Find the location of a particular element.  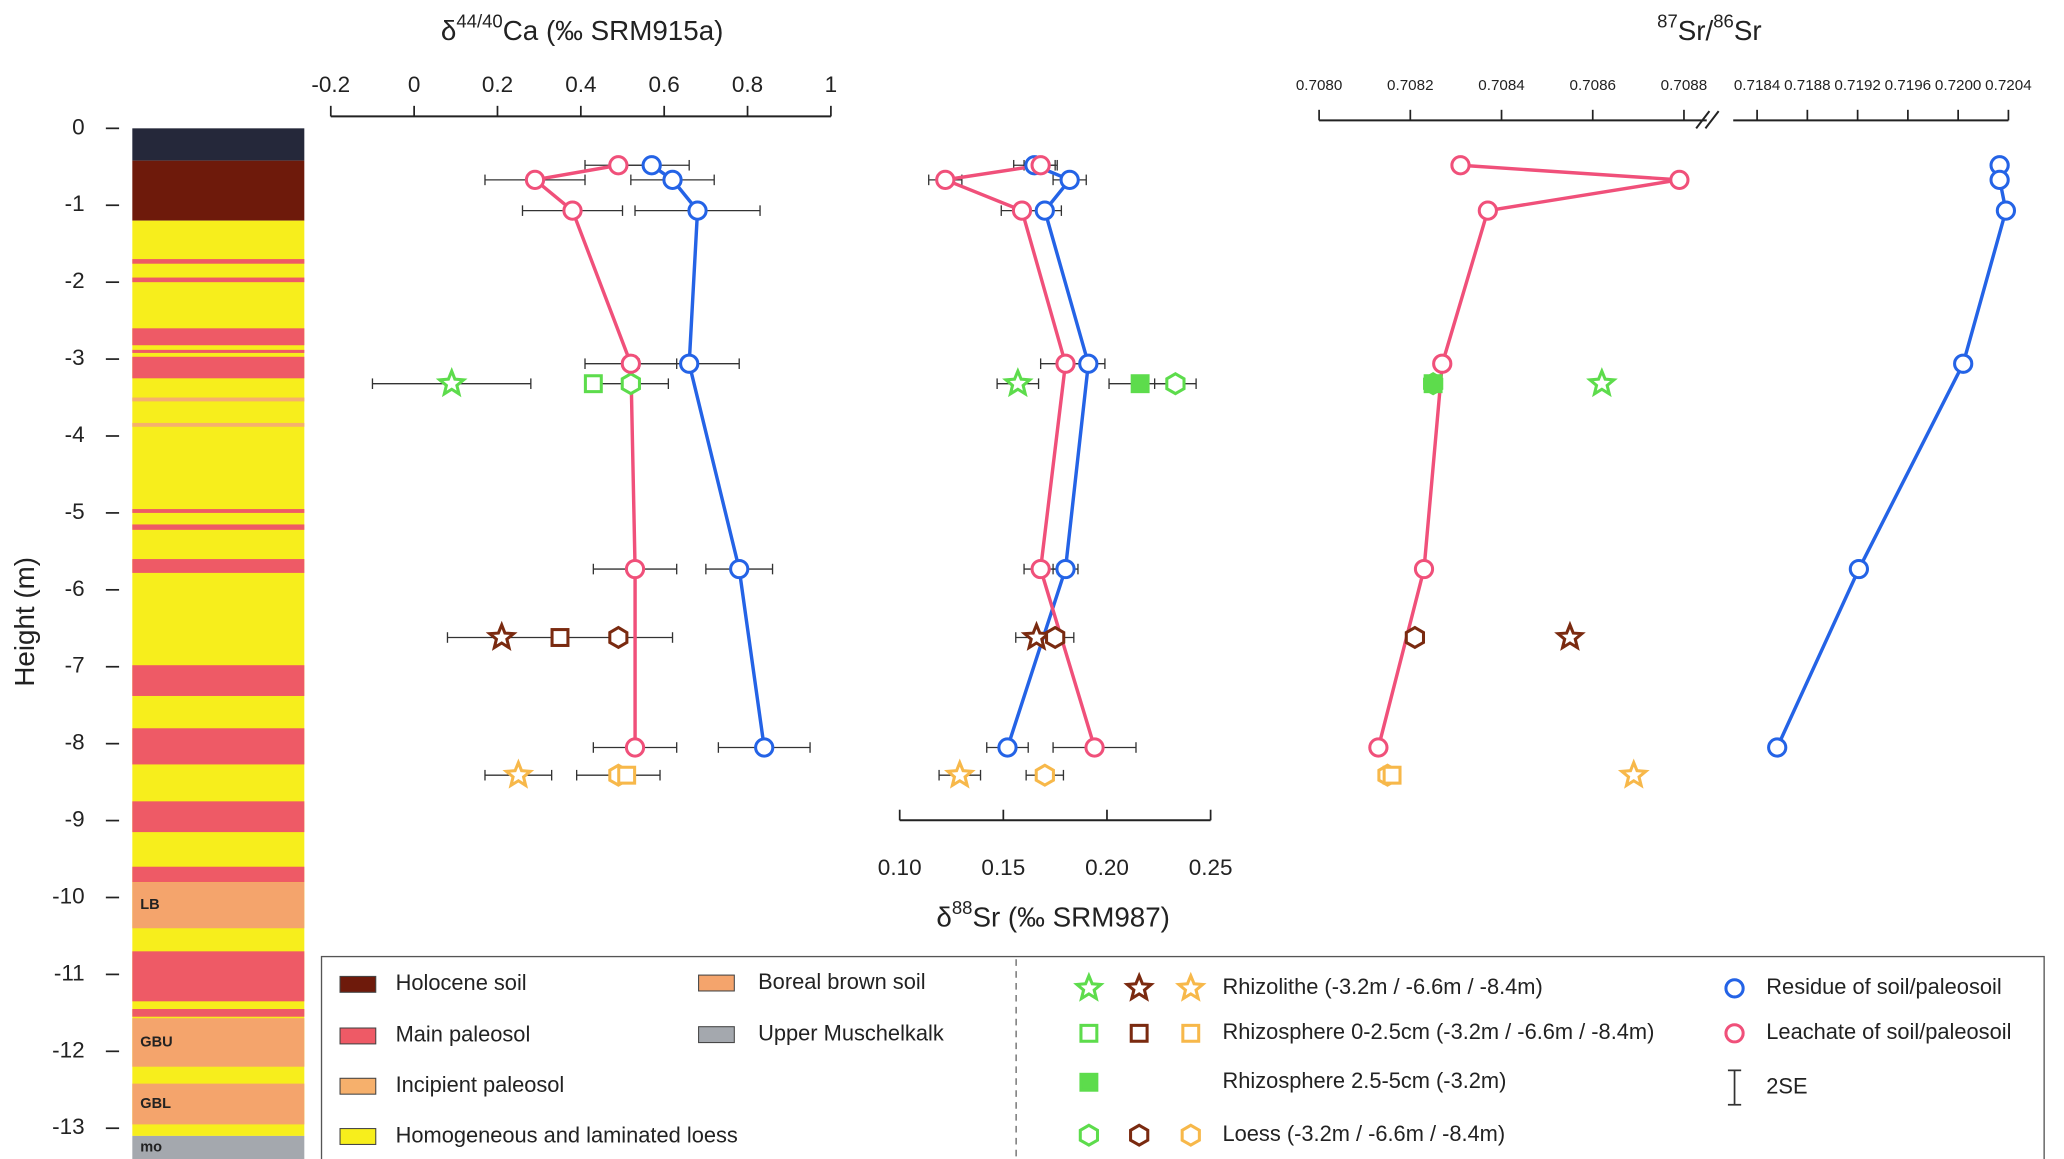

x-tick-label: 0.25 is located at coordinates (1211, 867).